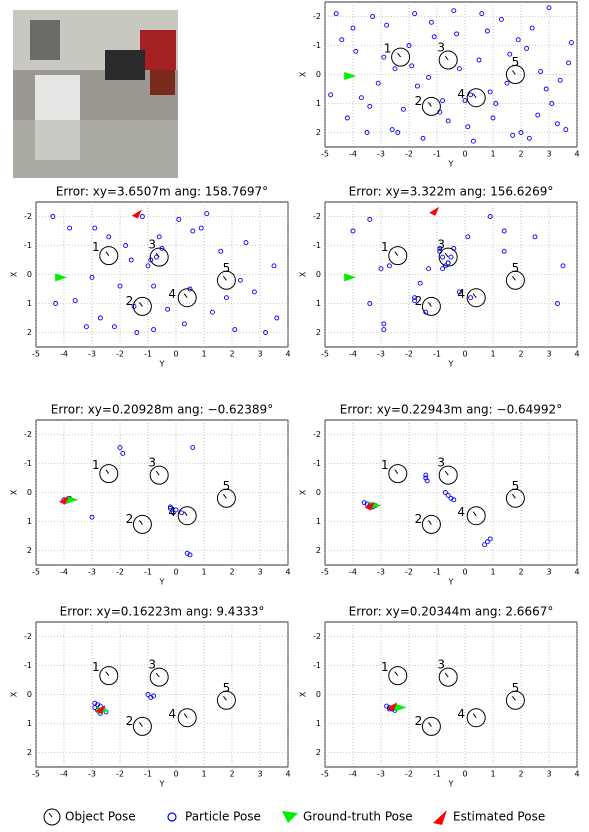 The height and width of the screenshot is (832, 589). What do you see at coordinates (162, 192) in the screenshot?
I see `chart-title: Error: xy=3.6507m ang: 158.7697°` at bounding box center [162, 192].